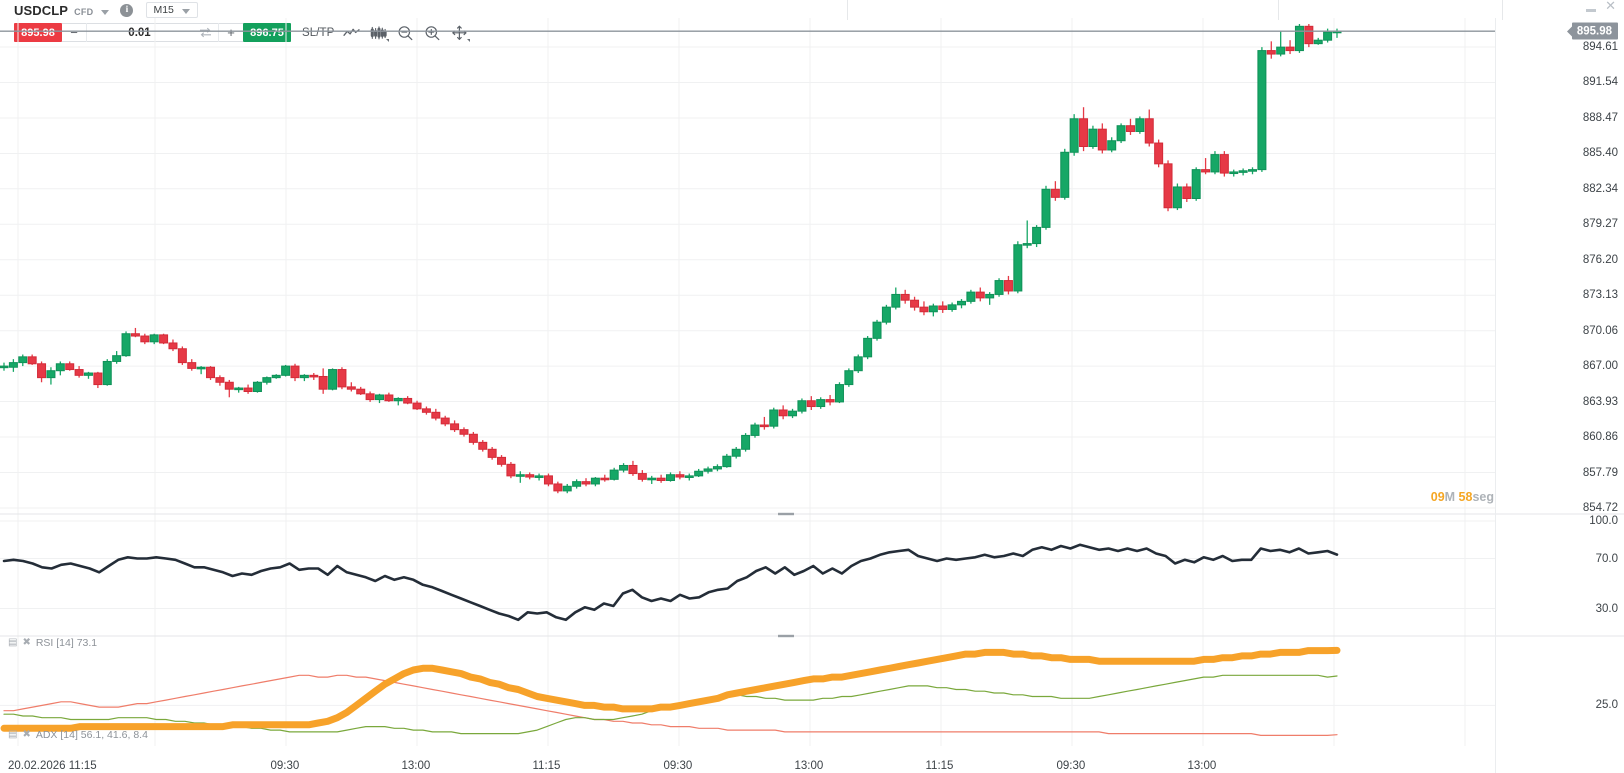 The height and width of the screenshot is (773, 1624). Describe the element at coordinates (1600, 330) in the screenshot. I see `price-axis-label: 870.06` at that location.